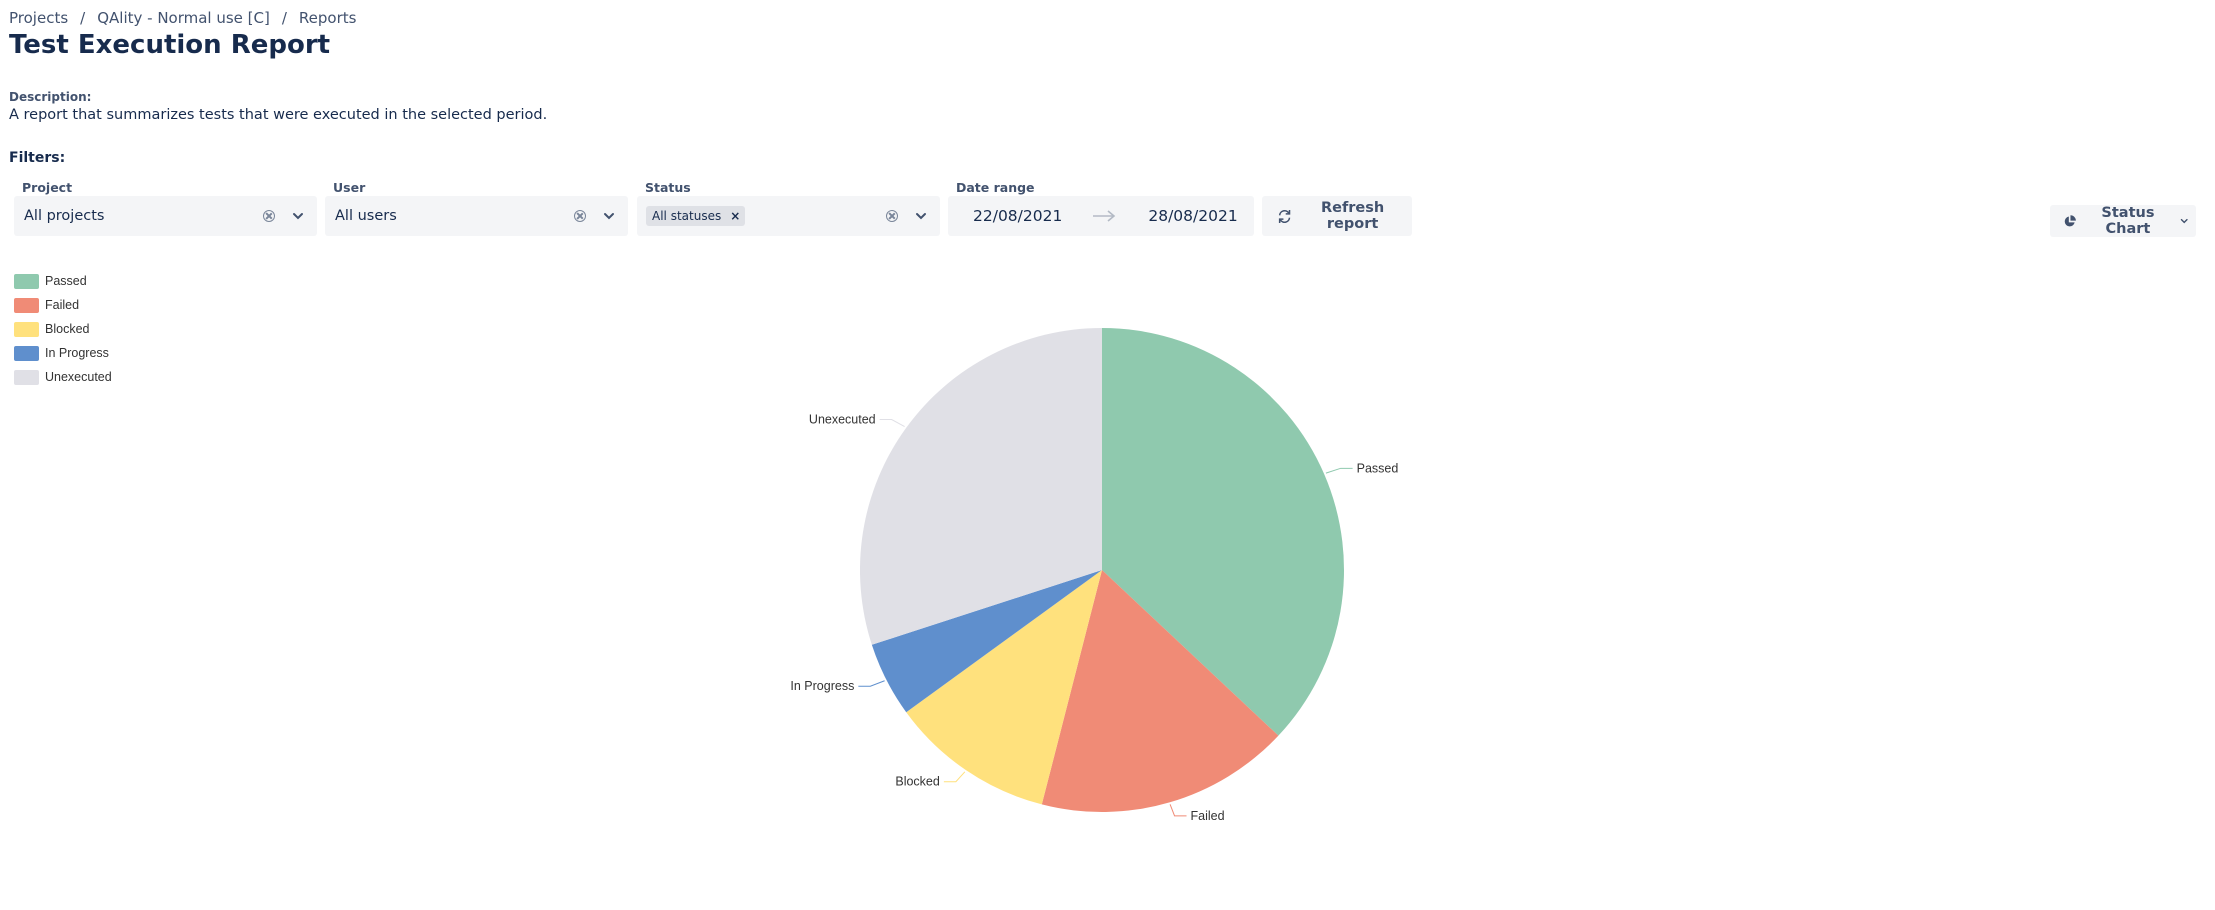 Image resolution: width=2215 pixels, height=910 pixels. Describe the element at coordinates (735, 216) in the screenshot. I see `tag-remove-icon: ×` at that location.